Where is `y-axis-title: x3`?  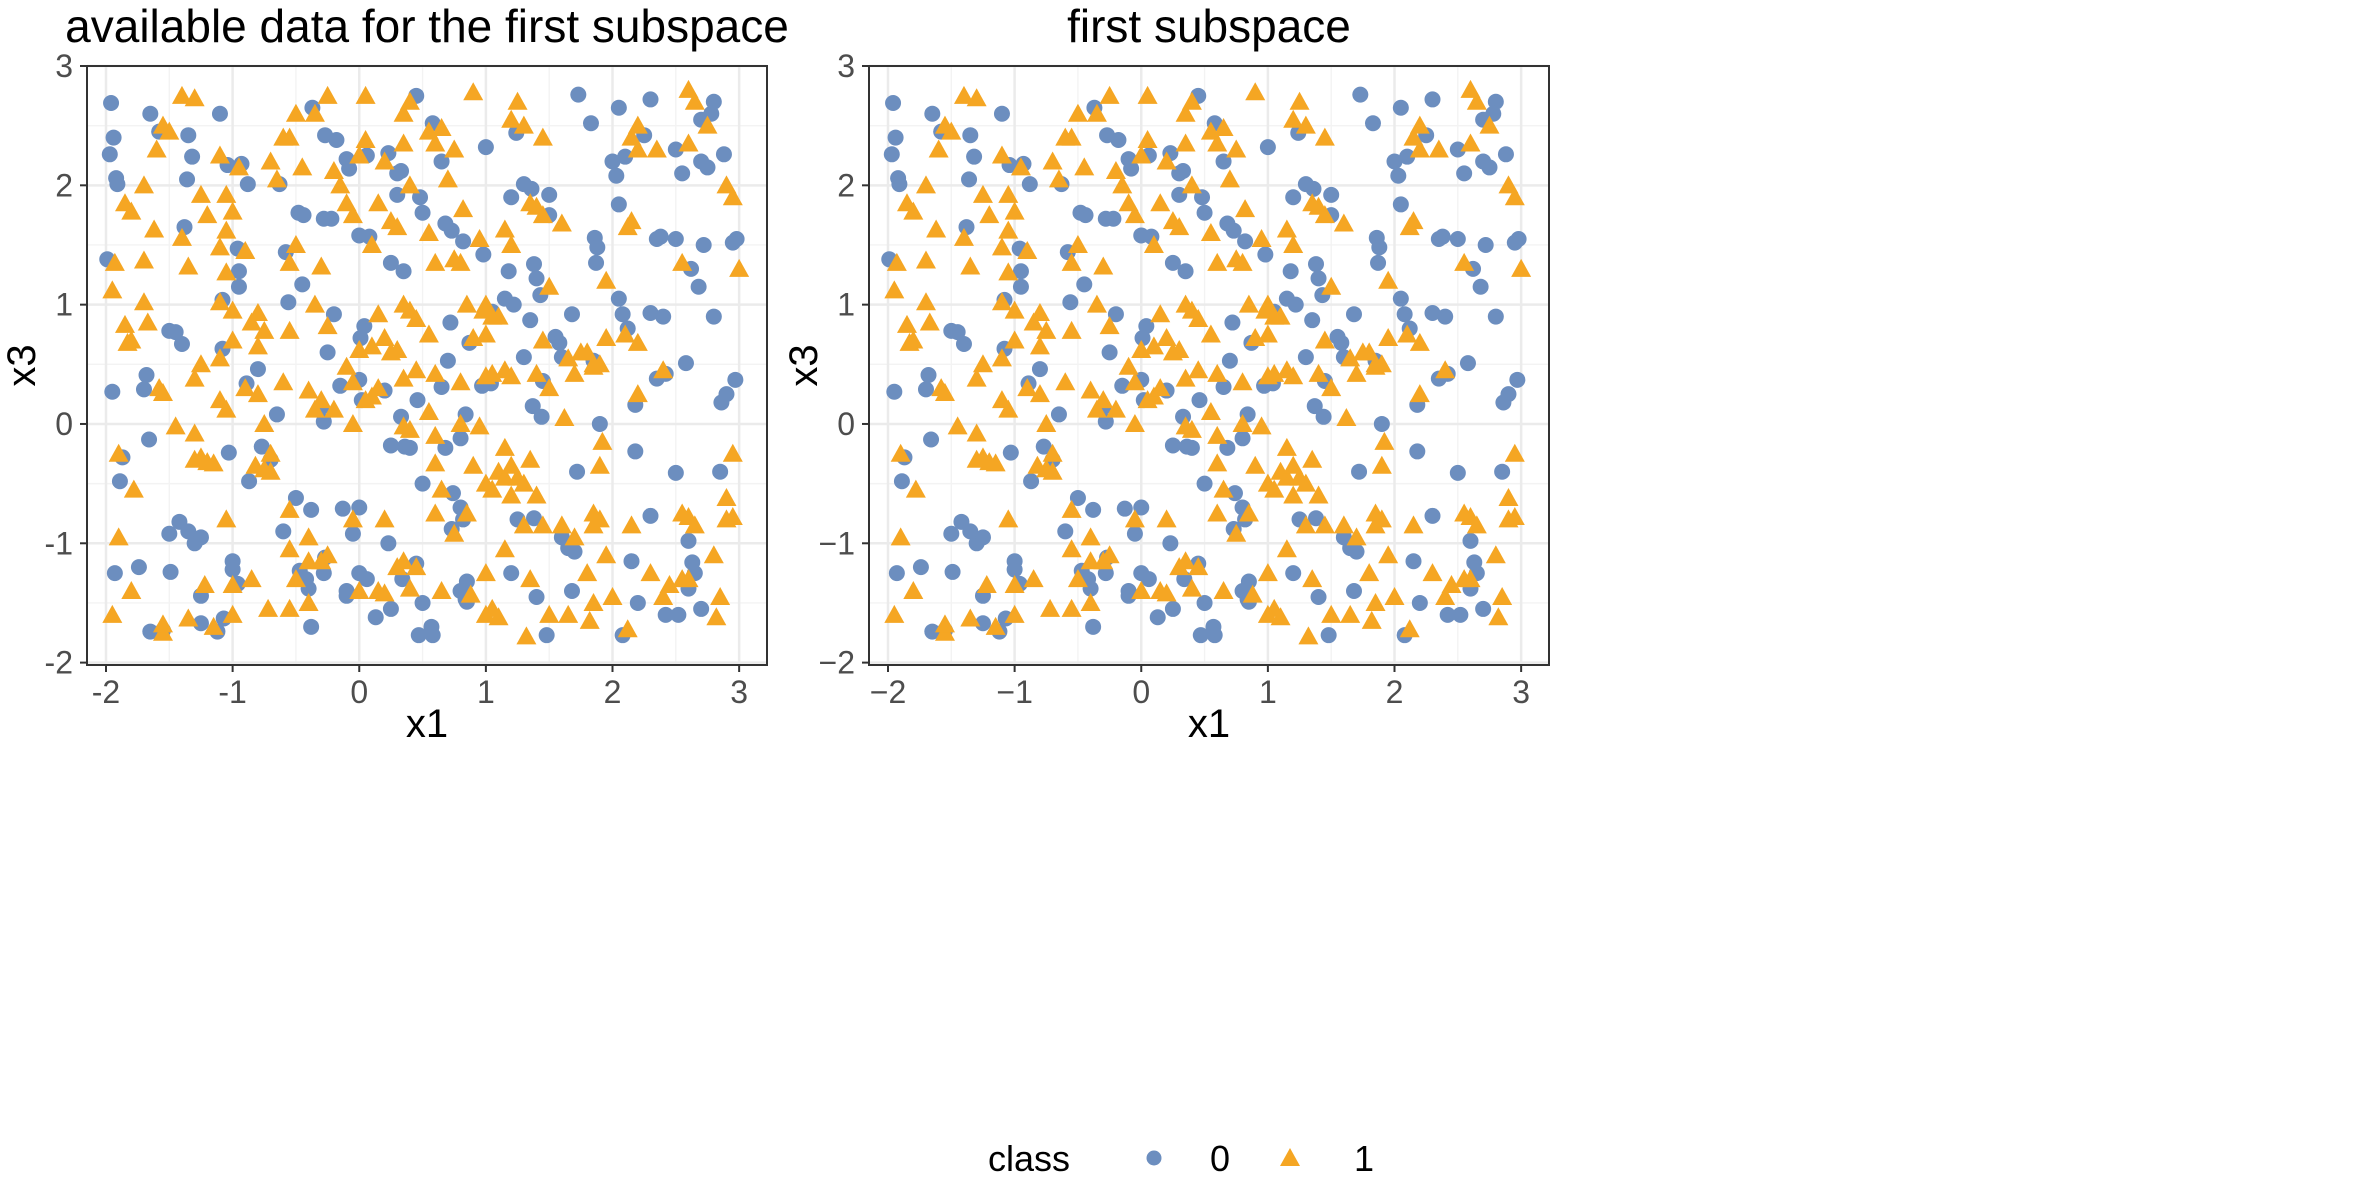 y-axis-title: x3 is located at coordinates (22, 365).